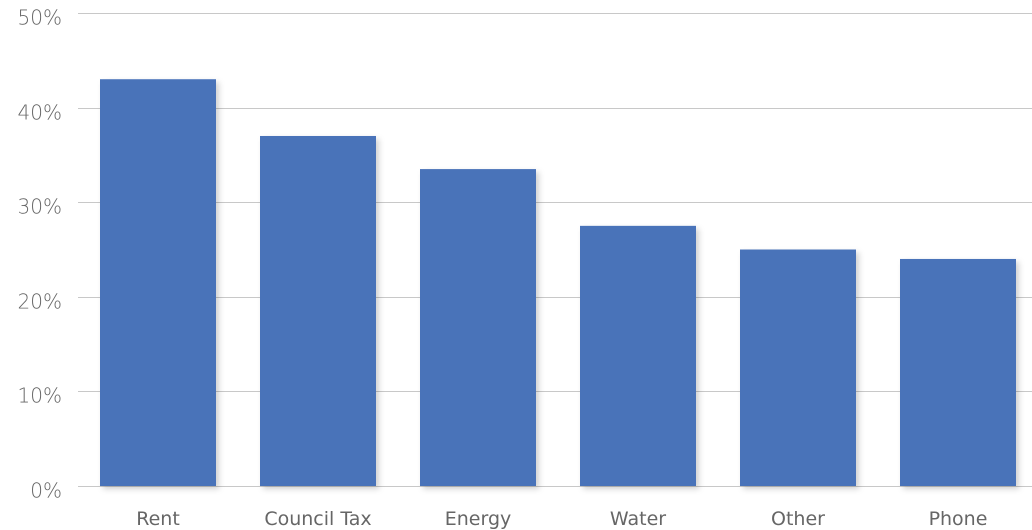 This screenshot has width=1032, height=530. Describe the element at coordinates (798, 519) in the screenshot. I see `x-tick-label-other: Other` at that location.